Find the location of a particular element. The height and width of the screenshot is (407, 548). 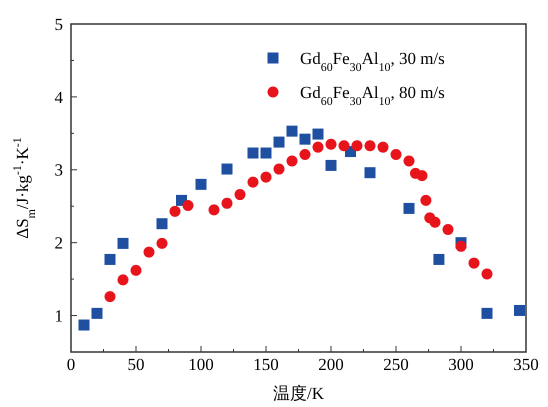

x-tick-label: 0 is located at coordinates (71, 364).